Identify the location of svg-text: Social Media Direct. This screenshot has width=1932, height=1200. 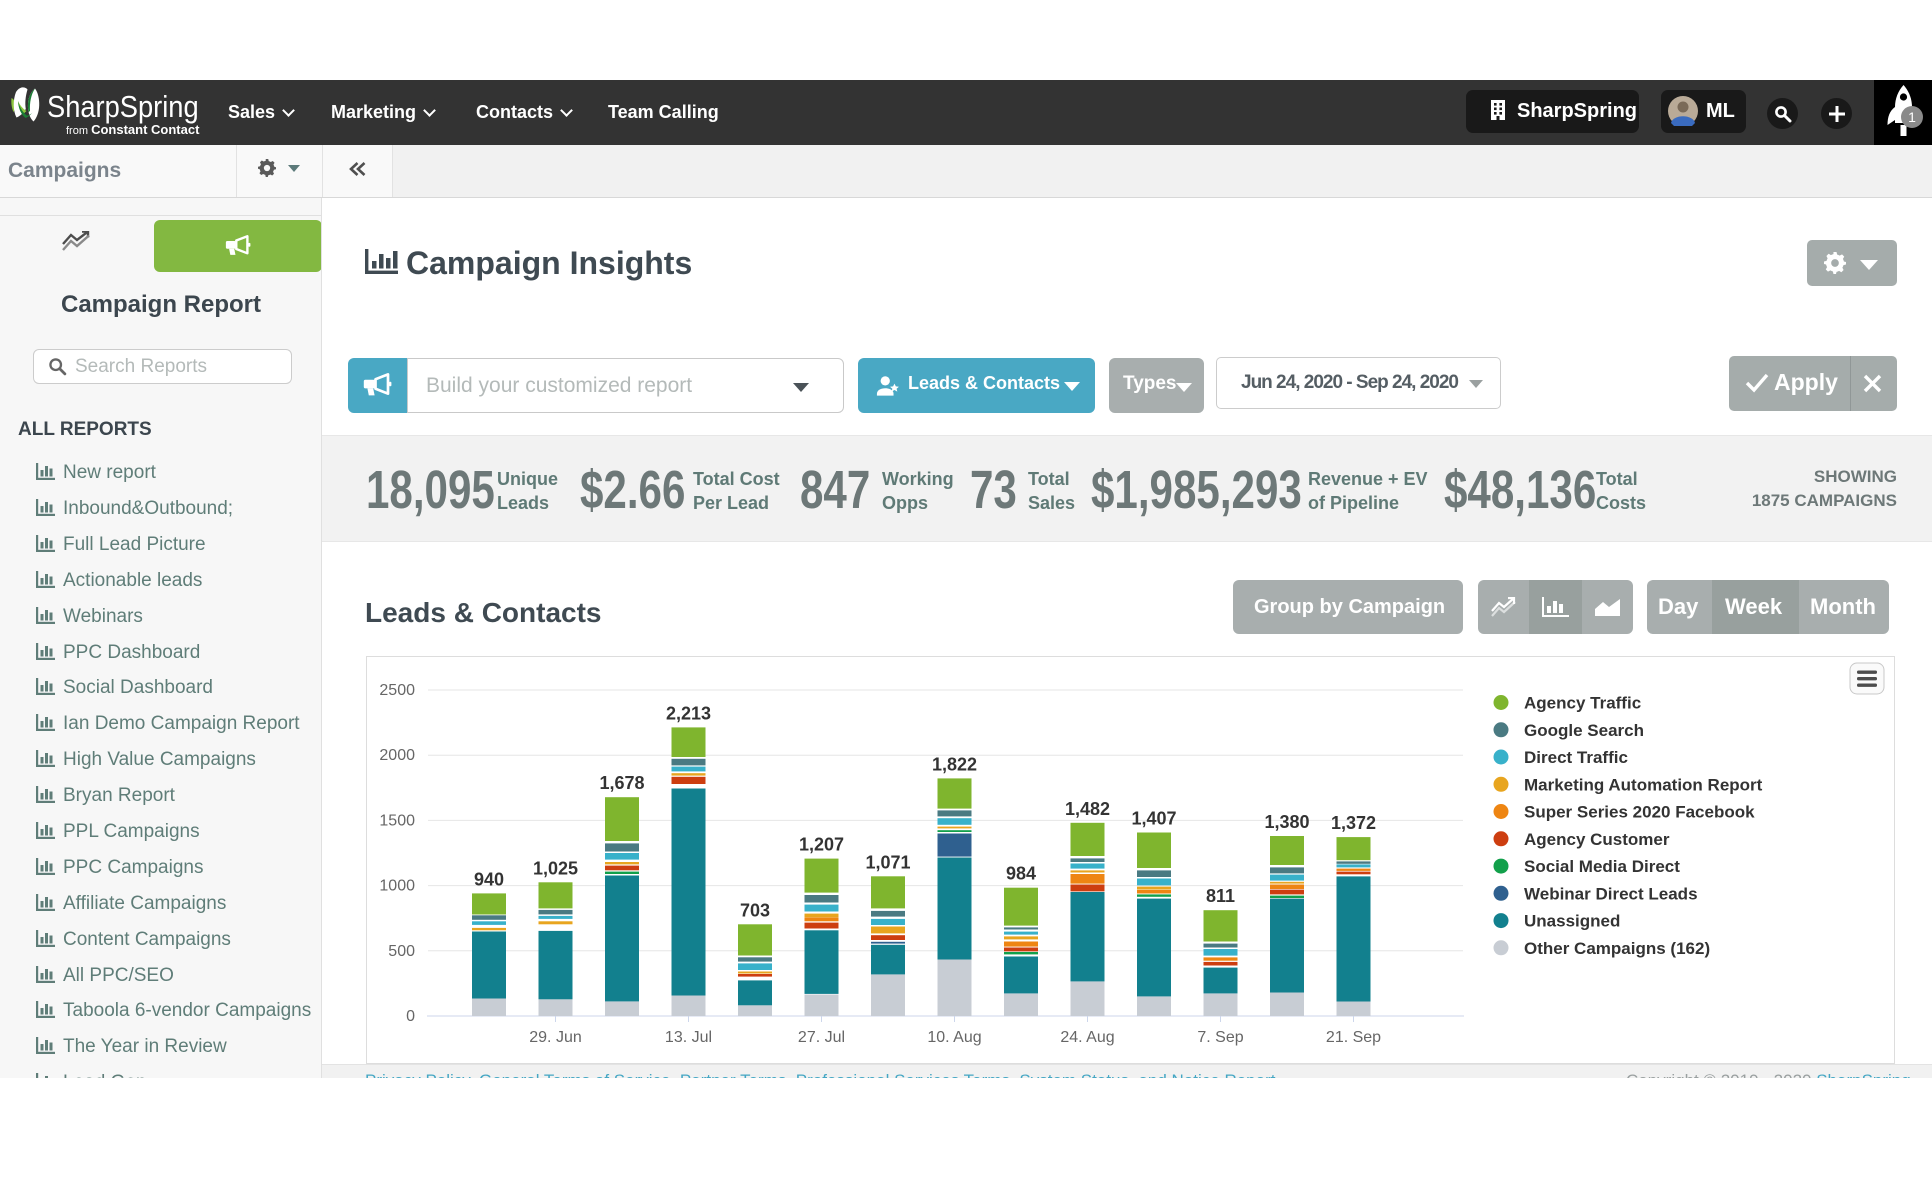
(1602, 866).